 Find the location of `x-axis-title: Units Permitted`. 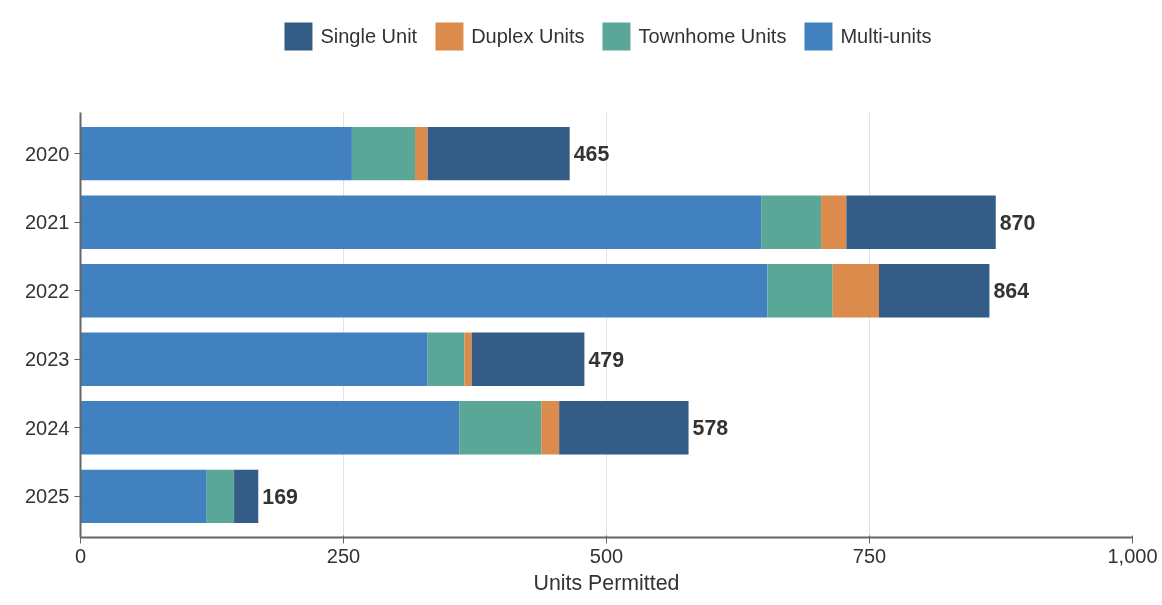

x-axis-title: Units Permitted is located at coordinates (606, 582).